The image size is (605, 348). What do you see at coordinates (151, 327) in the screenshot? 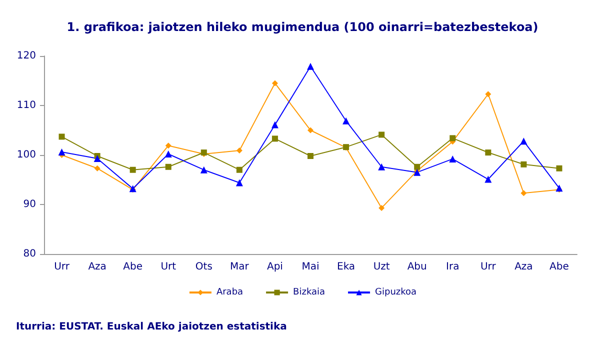
I see `text: Iturria: EUSTAT. Euskal AEko jaiotzen estatistika` at bounding box center [151, 327].